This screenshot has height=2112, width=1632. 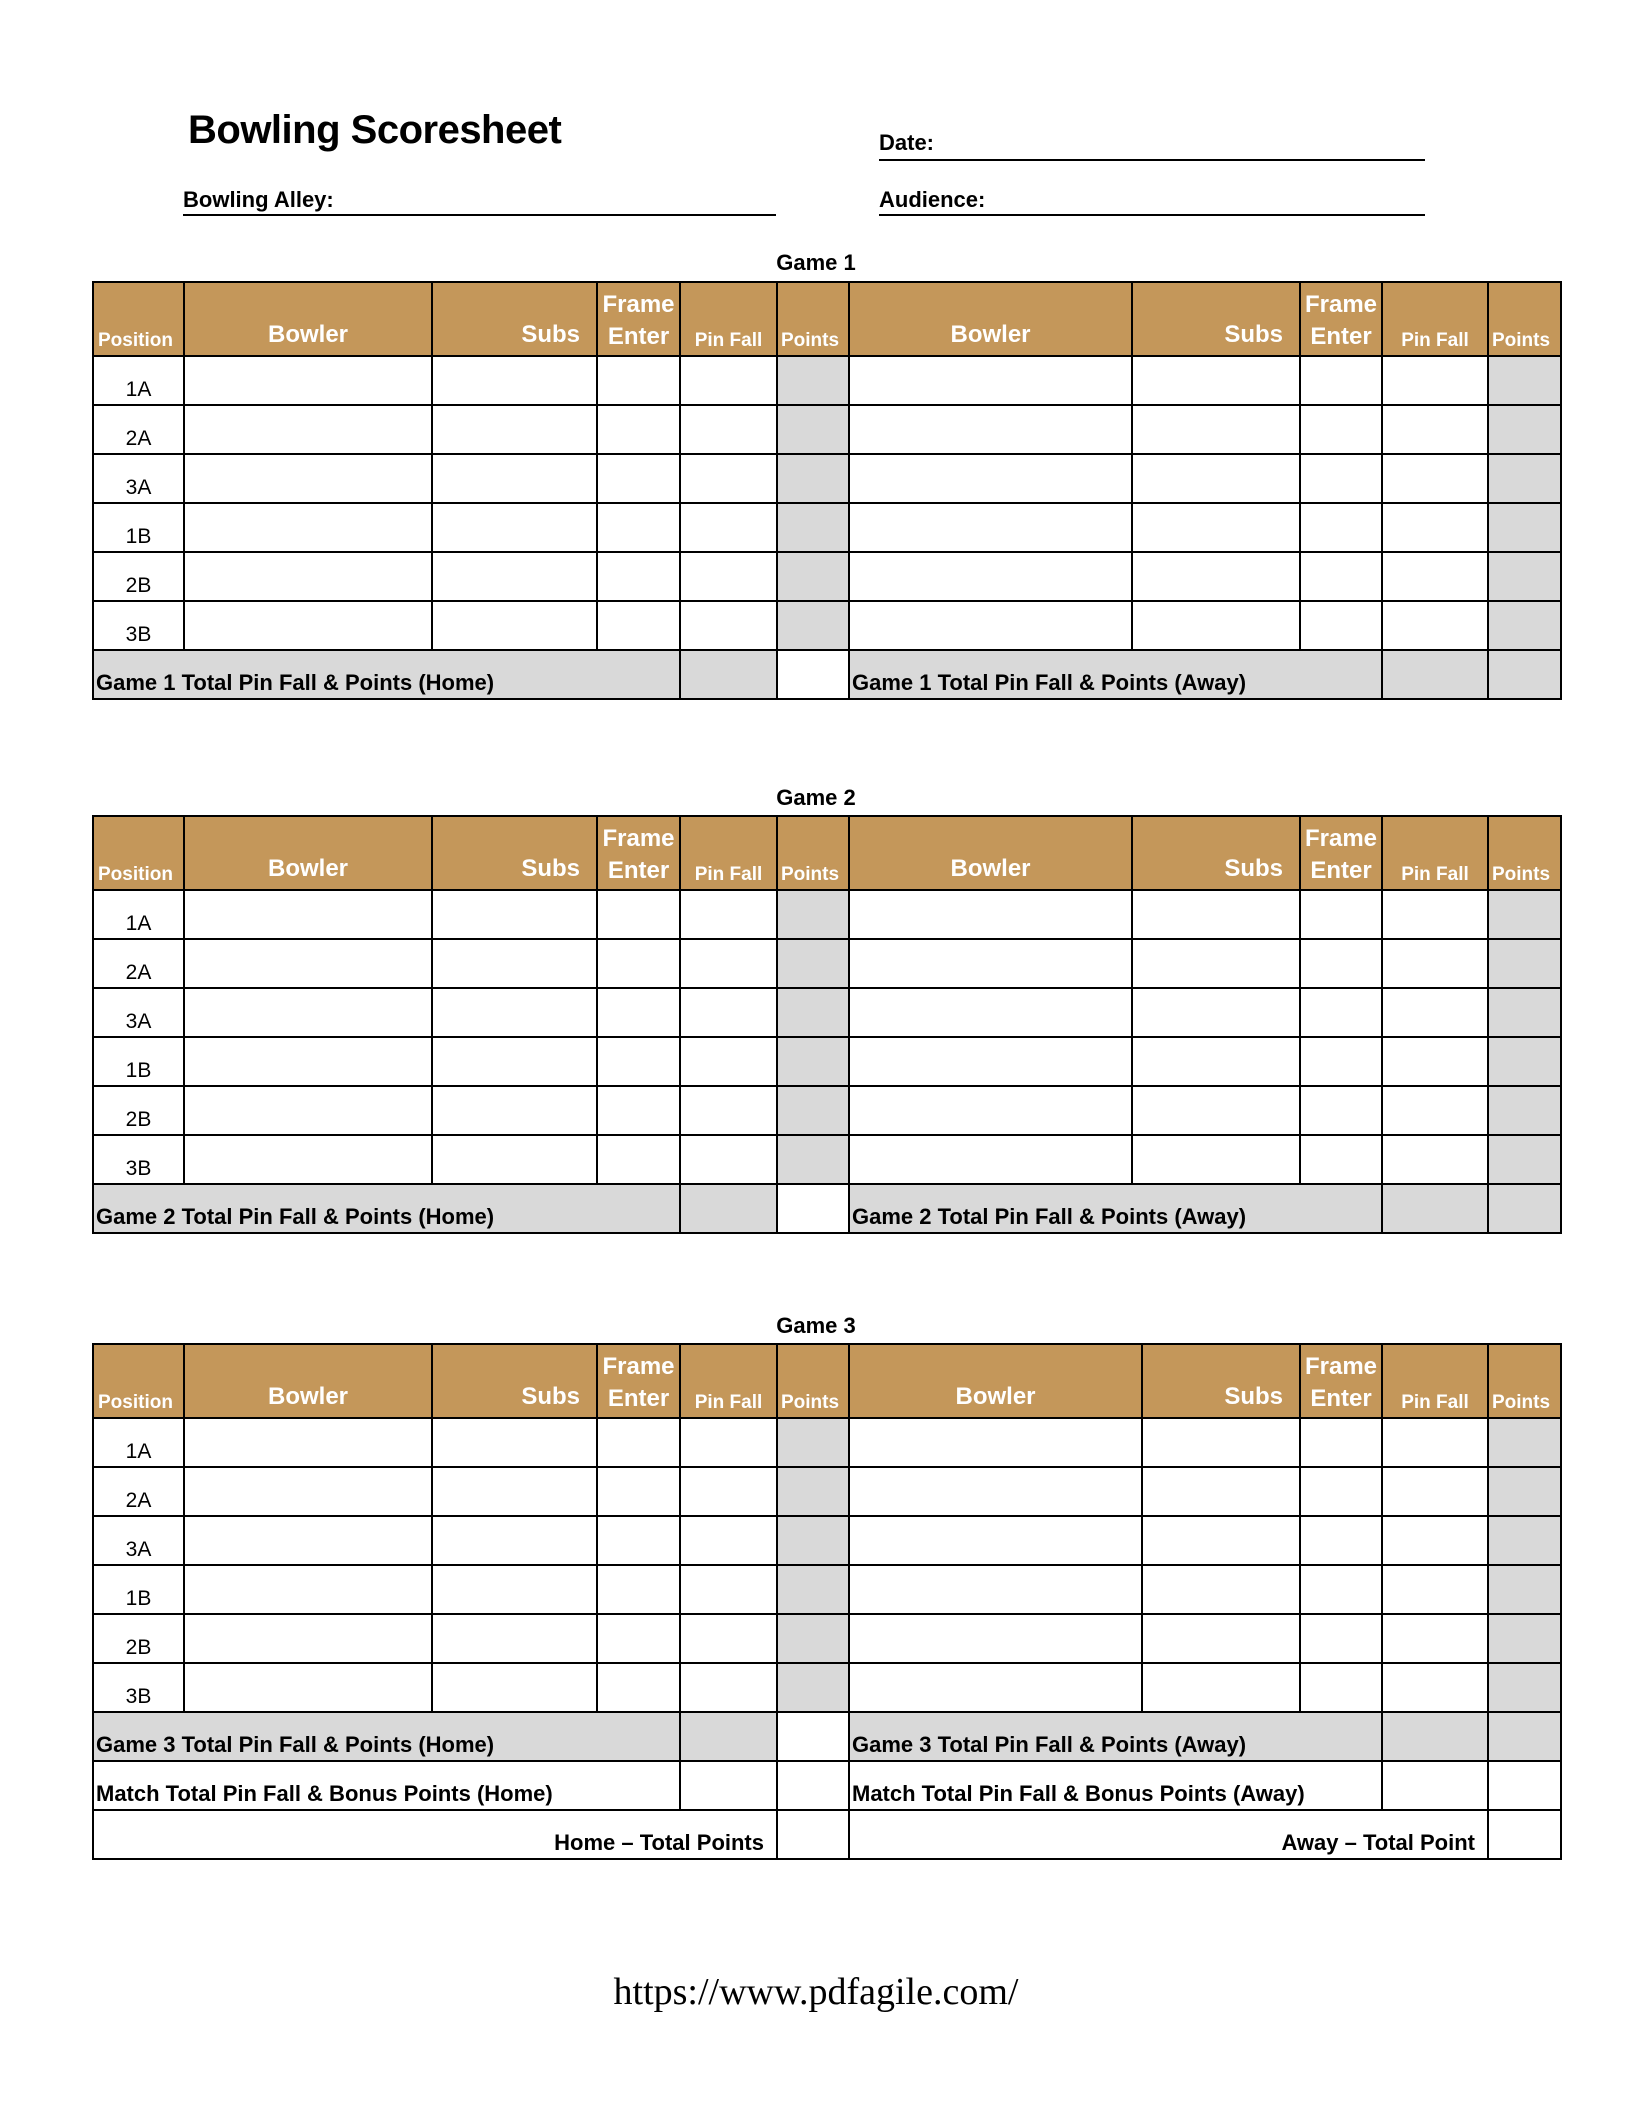 What do you see at coordinates (816, 1992) in the screenshot?
I see `footer-url: https://www.pdfagile.com/` at bounding box center [816, 1992].